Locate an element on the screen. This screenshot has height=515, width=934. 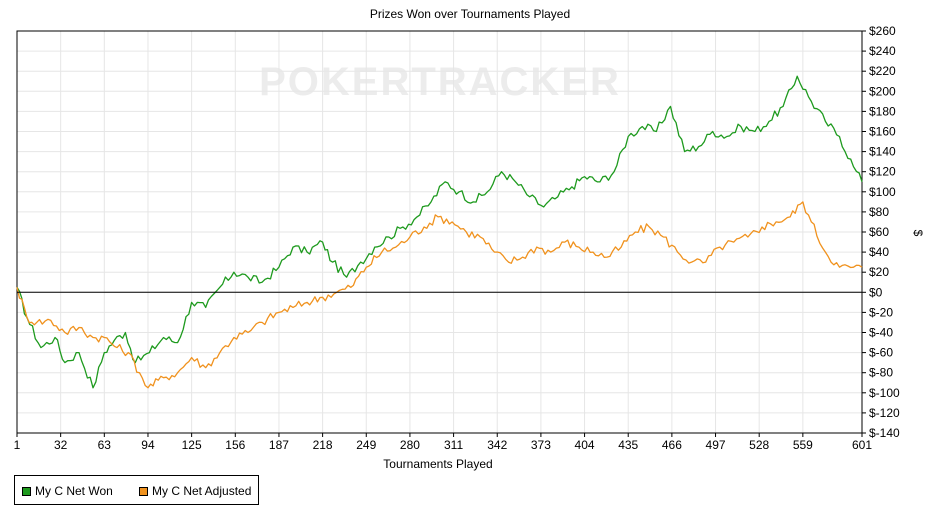
legend-label-net-adjusted: My C Net Adjusted is located at coordinates (202, 491).